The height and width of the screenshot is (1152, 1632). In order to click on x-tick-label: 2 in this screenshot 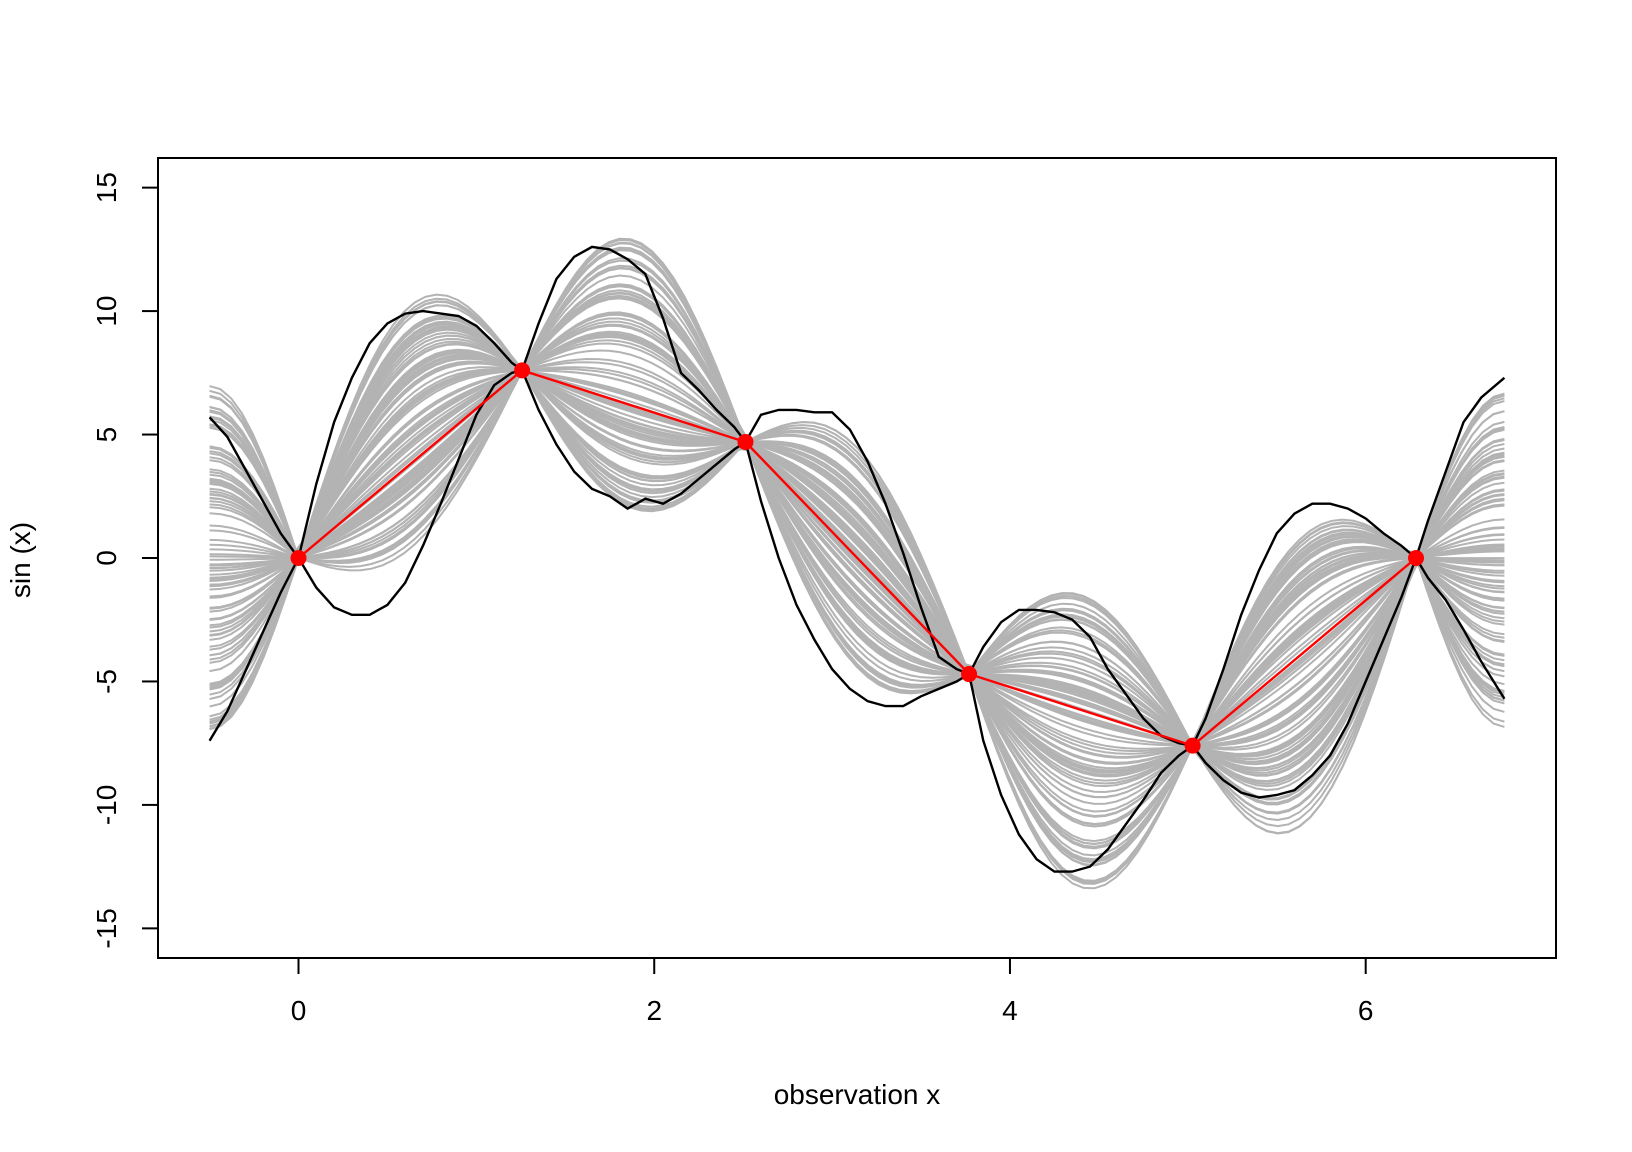, I will do `click(654, 1010)`.